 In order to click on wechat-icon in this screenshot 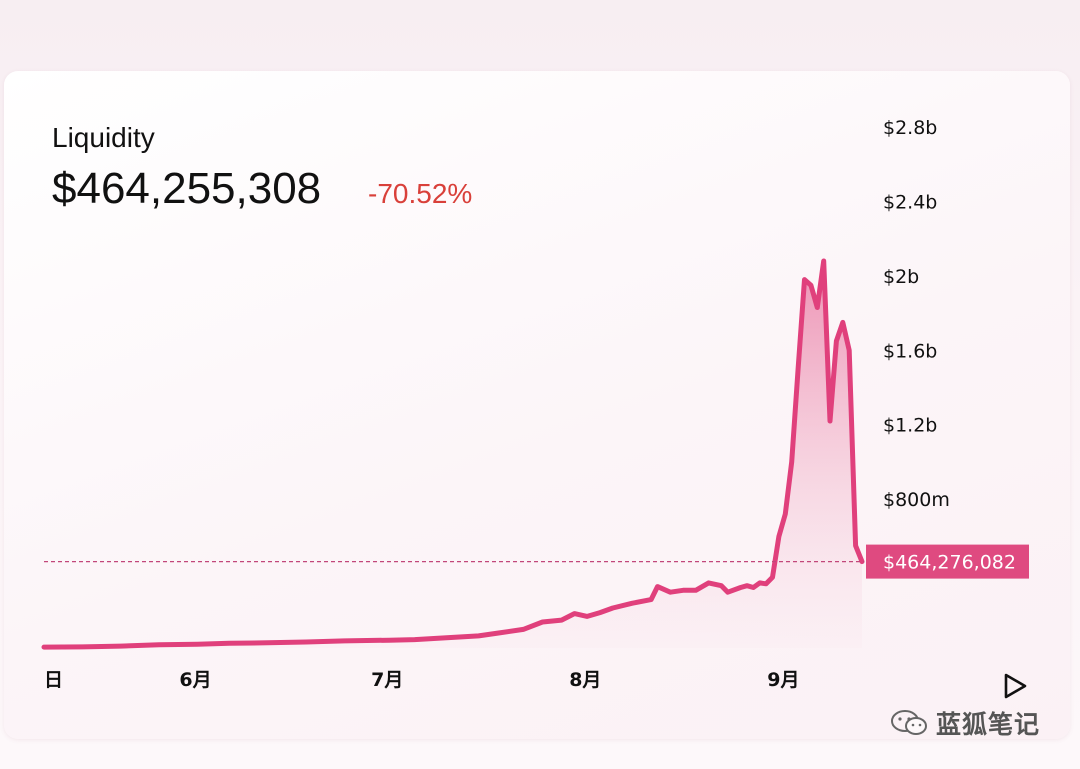, I will do `click(909, 722)`.